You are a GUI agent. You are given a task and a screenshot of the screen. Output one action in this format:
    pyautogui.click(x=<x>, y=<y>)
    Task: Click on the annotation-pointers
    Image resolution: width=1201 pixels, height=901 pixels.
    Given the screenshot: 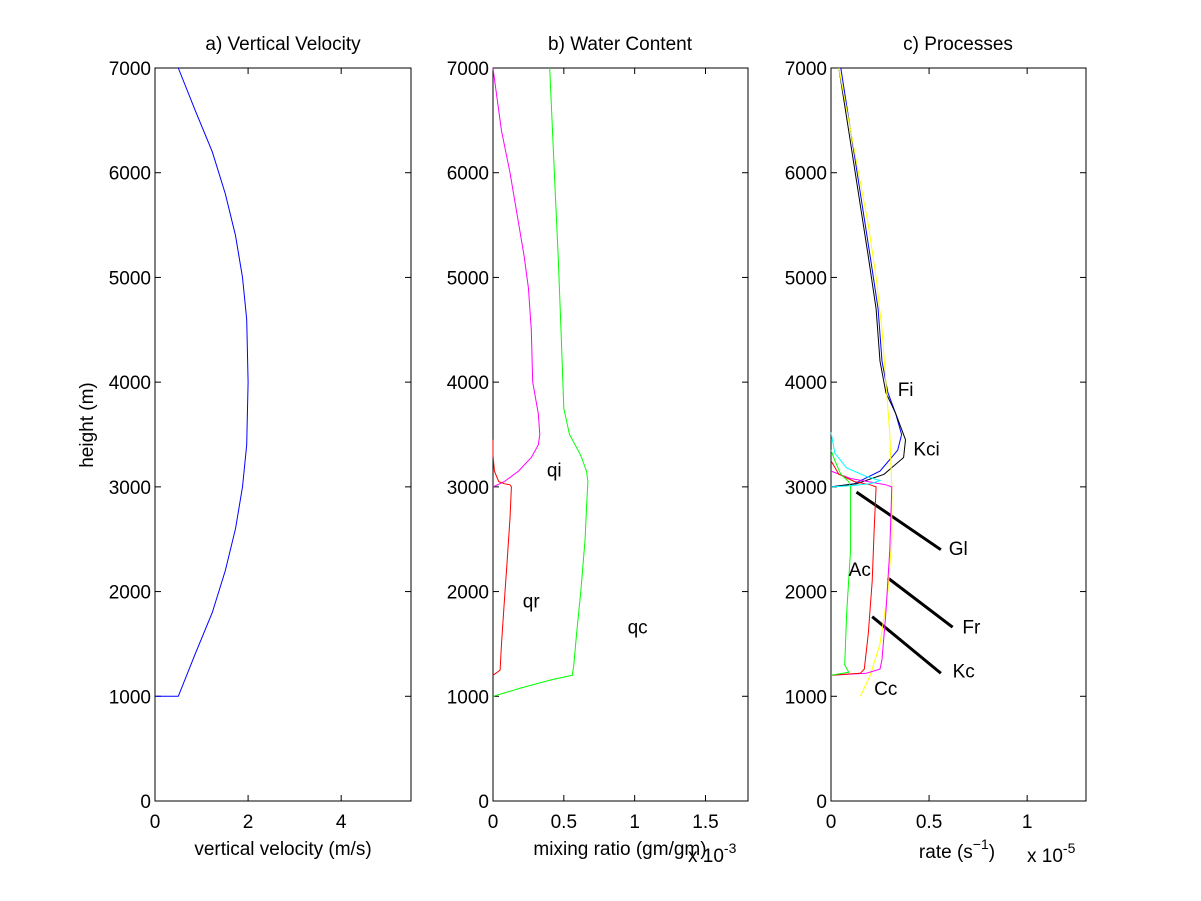 What is the action you would take?
    pyautogui.click(x=904, y=582)
    